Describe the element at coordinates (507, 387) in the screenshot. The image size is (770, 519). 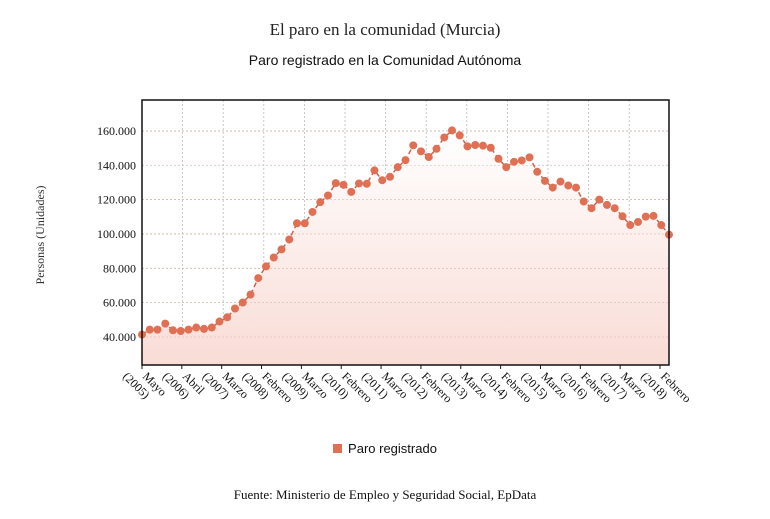
I see `x-tick-label: Febrero(2014)` at that location.